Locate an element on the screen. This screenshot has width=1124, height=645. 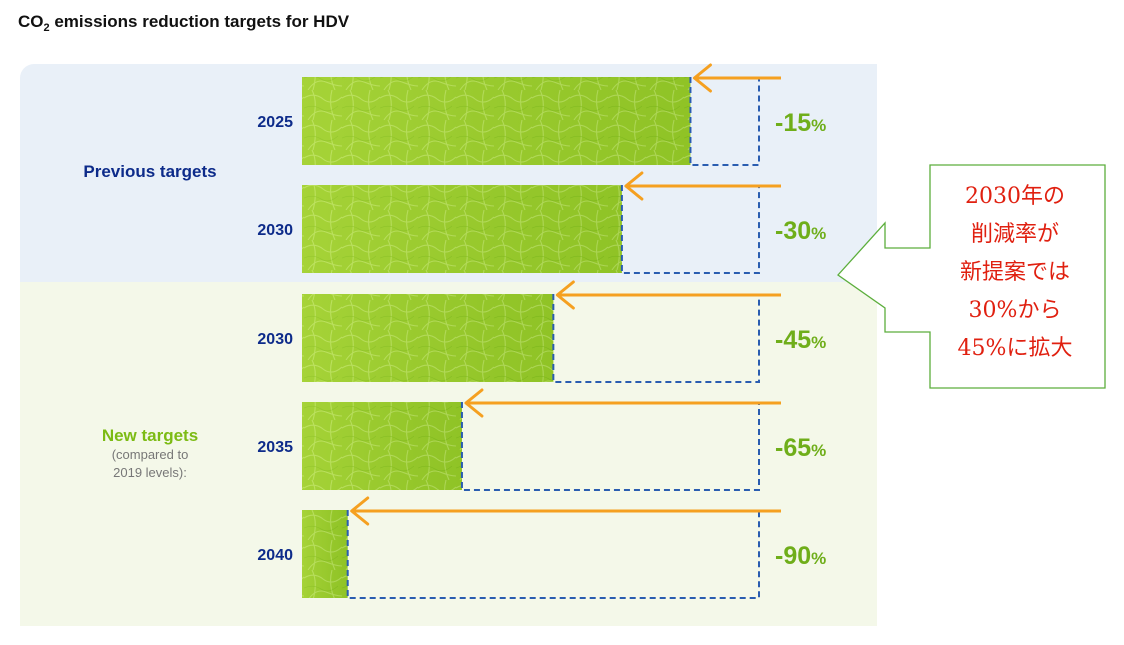
callout-line-2: 削減率が is located at coordinates (1014, 234).